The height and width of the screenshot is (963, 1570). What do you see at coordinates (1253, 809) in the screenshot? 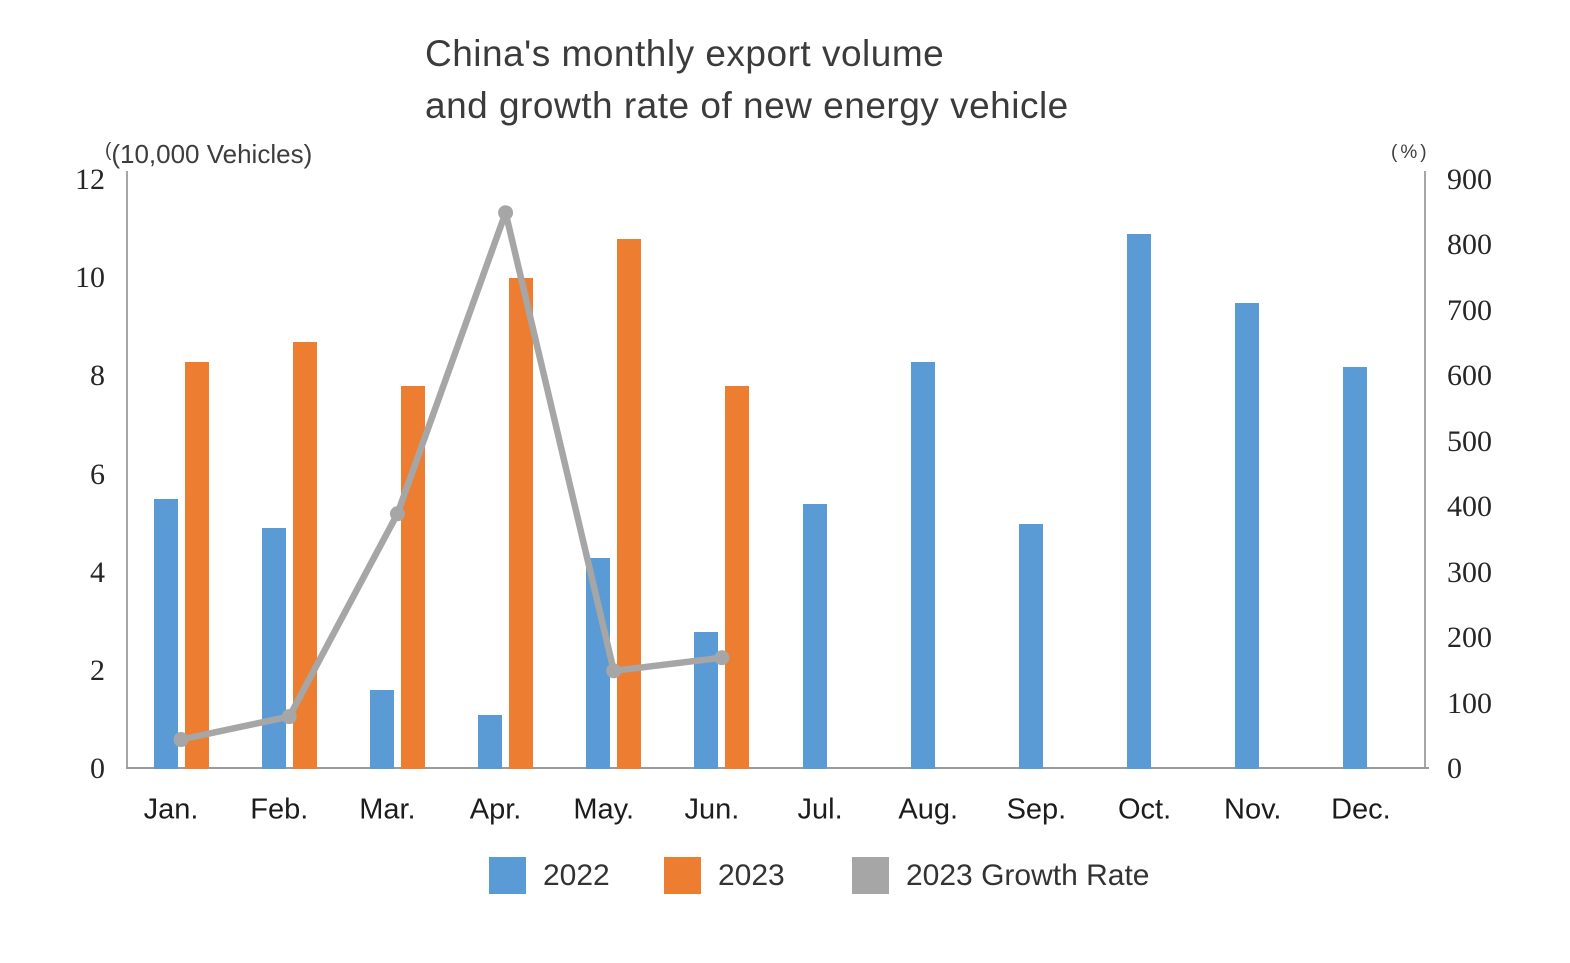
I see `x-axis-month-label: Nov.` at bounding box center [1253, 809].